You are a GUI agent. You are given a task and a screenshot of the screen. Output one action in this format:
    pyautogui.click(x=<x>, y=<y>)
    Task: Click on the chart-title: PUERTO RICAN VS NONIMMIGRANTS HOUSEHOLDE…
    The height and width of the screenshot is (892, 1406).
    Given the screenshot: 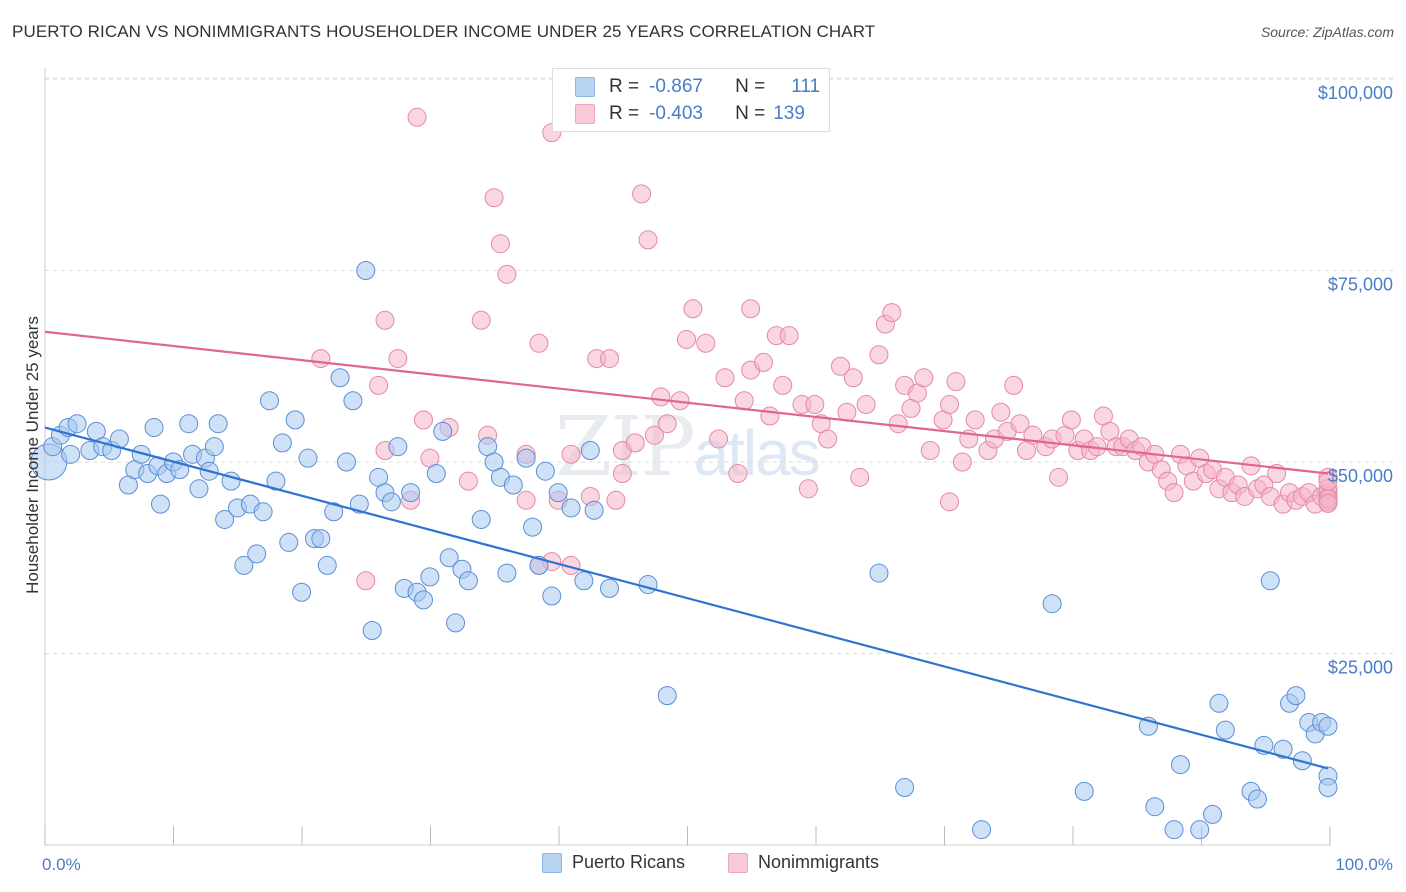 What is the action you would take?
    pyautogui.click(x=444, y=31)
    